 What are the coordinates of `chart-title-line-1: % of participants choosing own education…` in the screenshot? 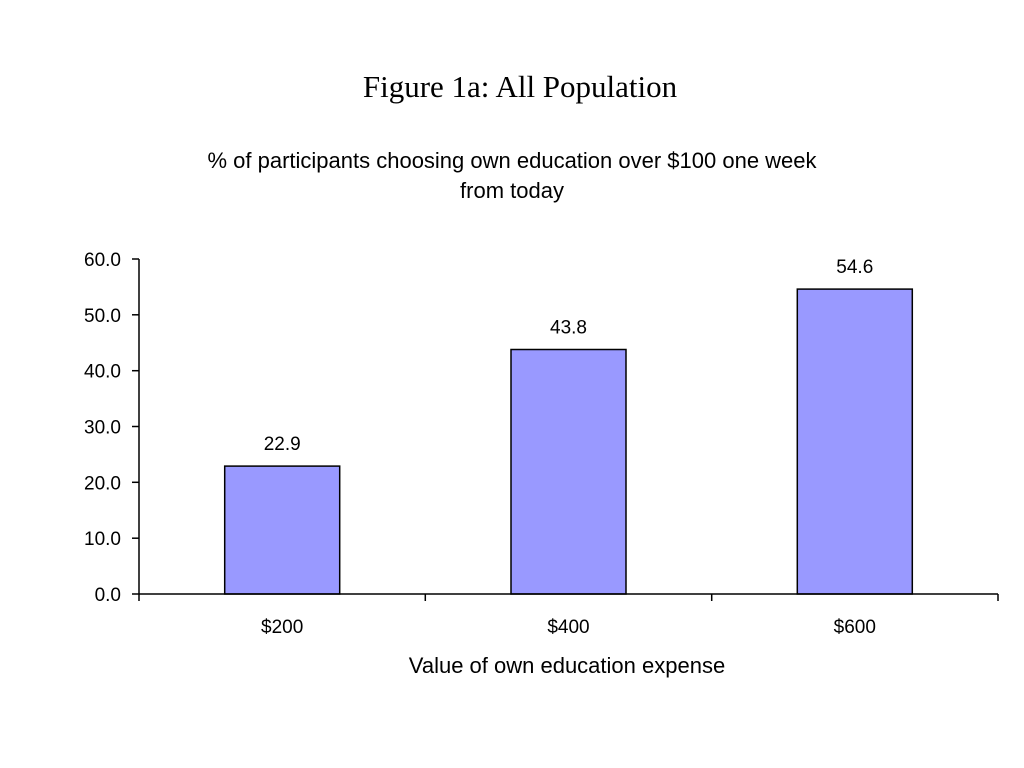 It's located at (512, 160).